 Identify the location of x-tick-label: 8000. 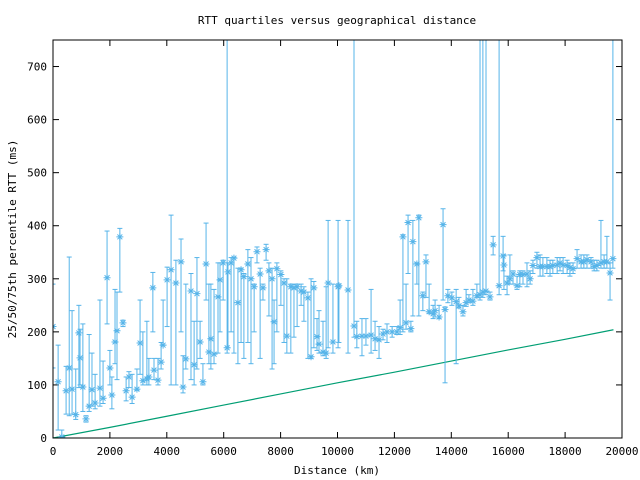
(280, 451).